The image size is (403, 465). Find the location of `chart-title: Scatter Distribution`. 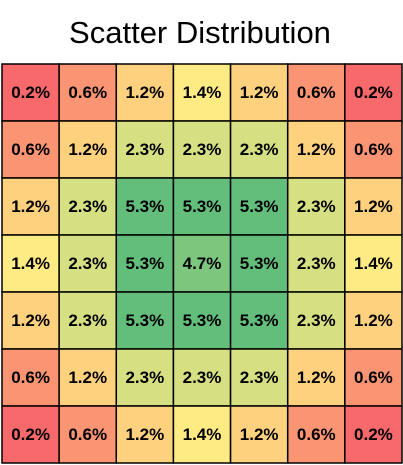

chart-title: Scatter Distribution is located at coordinates (200, 32).